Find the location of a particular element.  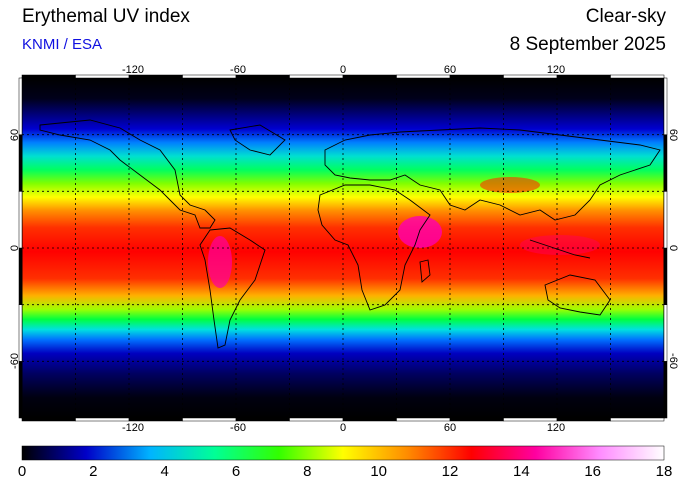

colorbar-label: 2 is located at coordinates (93, 471).